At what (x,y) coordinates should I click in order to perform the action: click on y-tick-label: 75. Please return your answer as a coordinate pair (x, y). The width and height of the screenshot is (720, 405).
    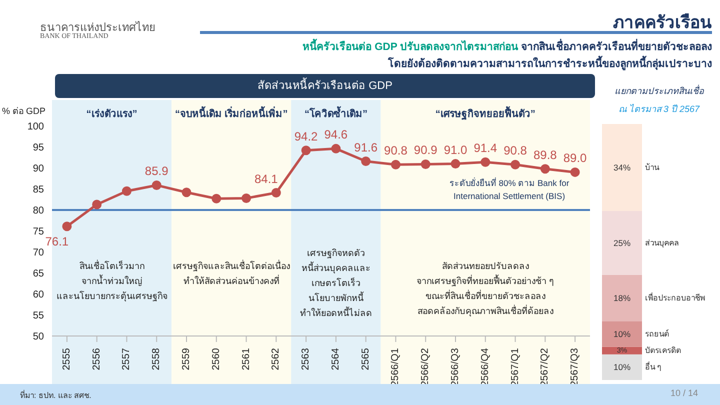
    Looking at the image, I should click on (38, 232).